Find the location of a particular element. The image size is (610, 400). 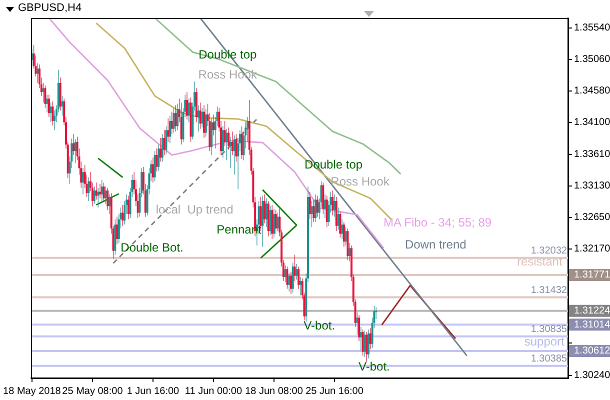

y-tick-label: 1.33610 is located at coordinates (592, 154).